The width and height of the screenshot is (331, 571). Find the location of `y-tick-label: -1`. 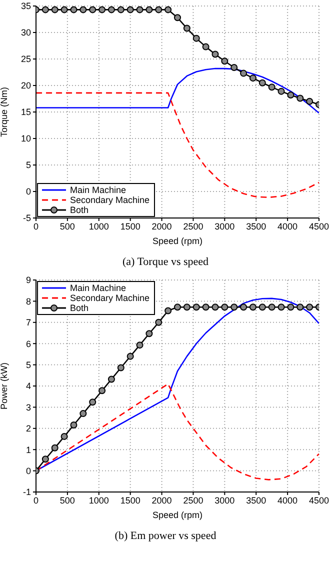

y-tick-label: -1 is located at coordinates (26, 492).